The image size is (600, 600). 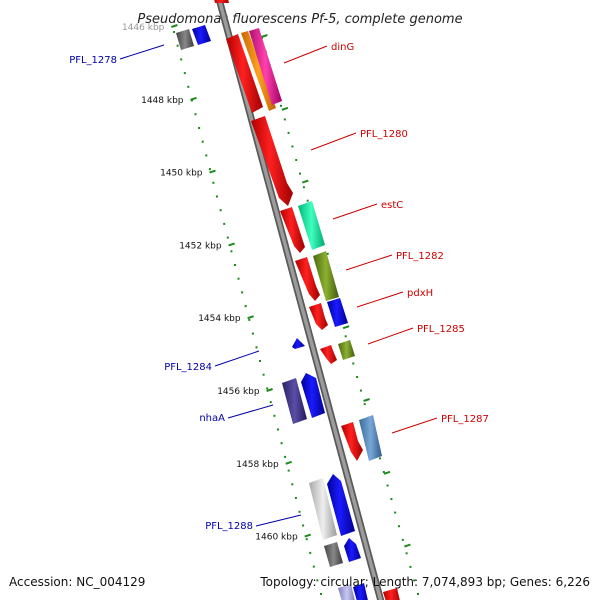 I want to click on gene-PFL_1287-red, so click(x=352, y=441).